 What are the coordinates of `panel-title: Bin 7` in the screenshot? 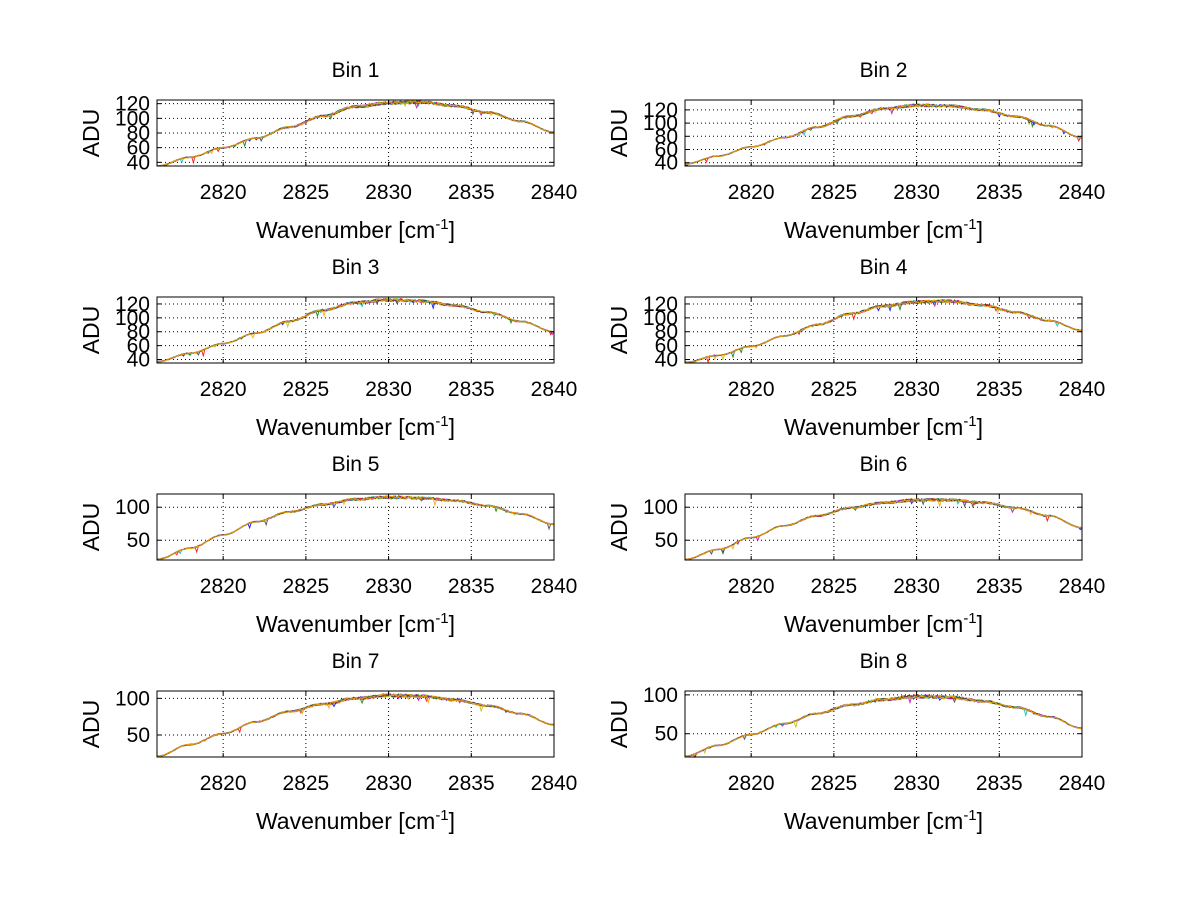 It's located at (356, 661).